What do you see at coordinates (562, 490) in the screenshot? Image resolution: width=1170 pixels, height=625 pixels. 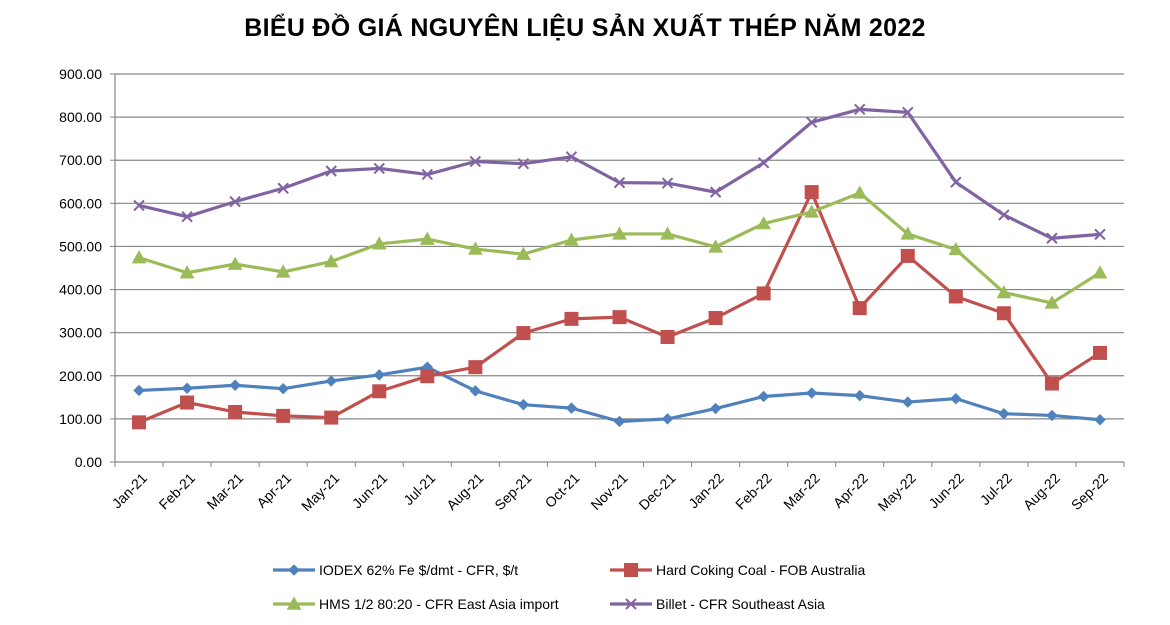 I see `x-tick-label: Oct-21` at bounding box center [562, 490].